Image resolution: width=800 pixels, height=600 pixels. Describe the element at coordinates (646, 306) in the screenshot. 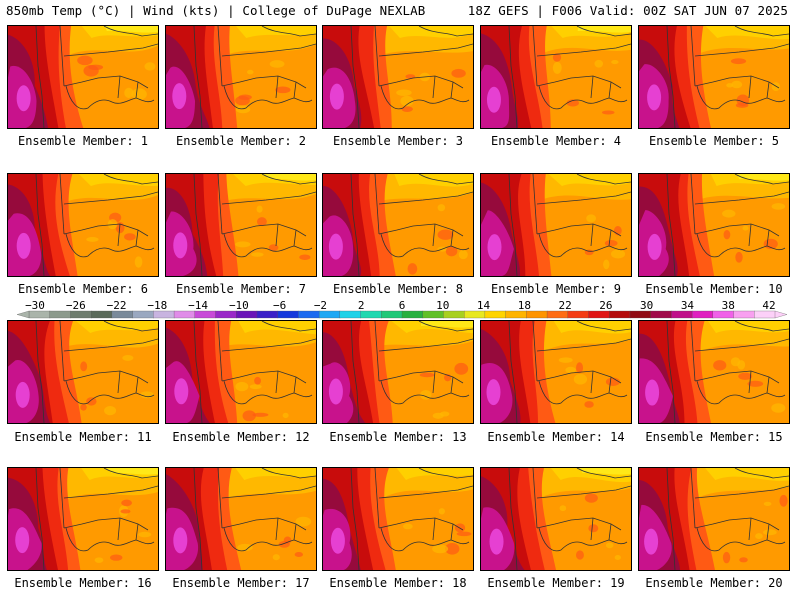

I see `colorbar-tick-label: 30` at that location.